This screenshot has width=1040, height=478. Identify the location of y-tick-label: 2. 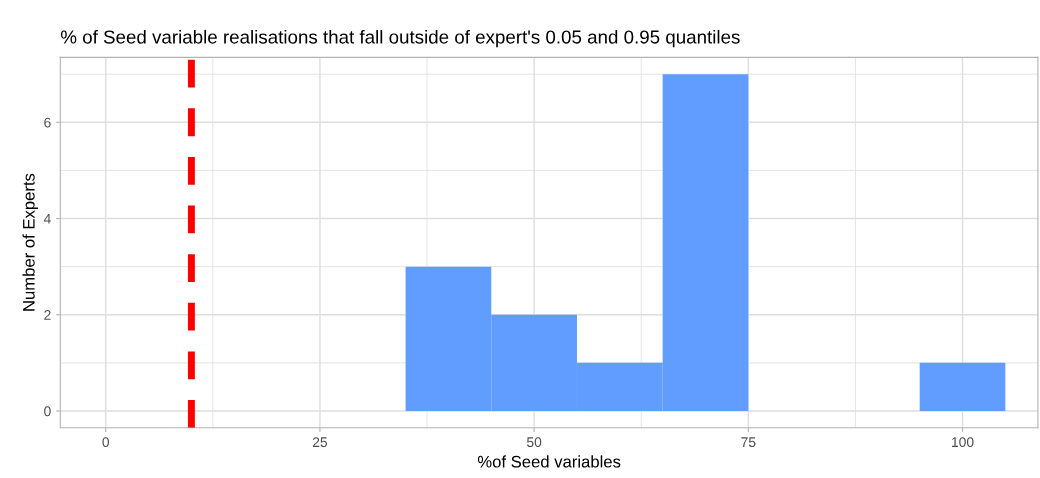
(47, 315).